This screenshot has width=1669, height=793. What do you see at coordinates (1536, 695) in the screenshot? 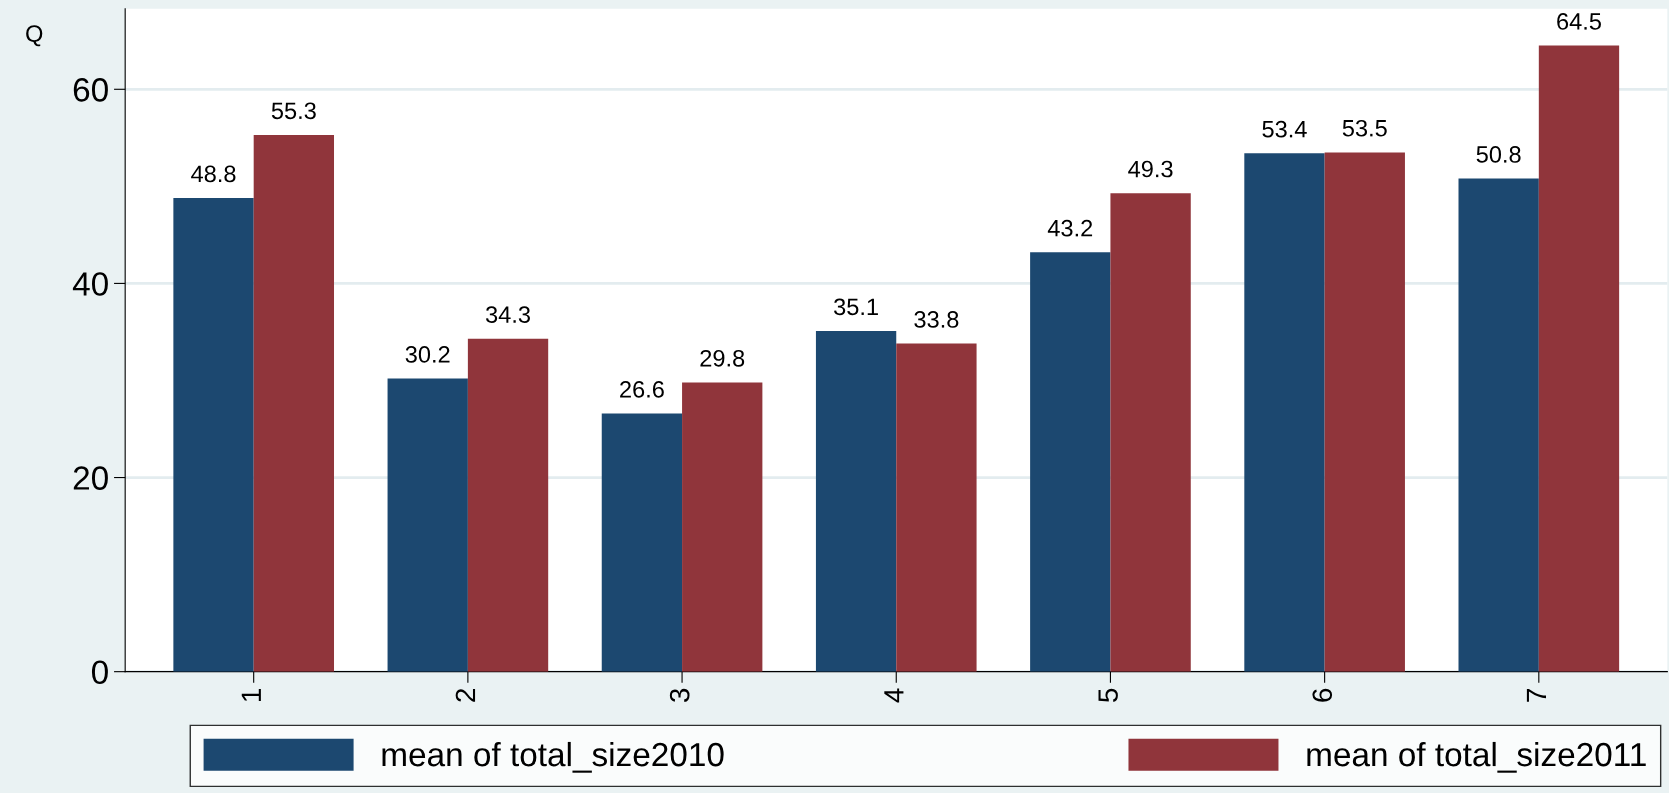
I see `x-tick-label: 7` at bounding box center [1536, 695].